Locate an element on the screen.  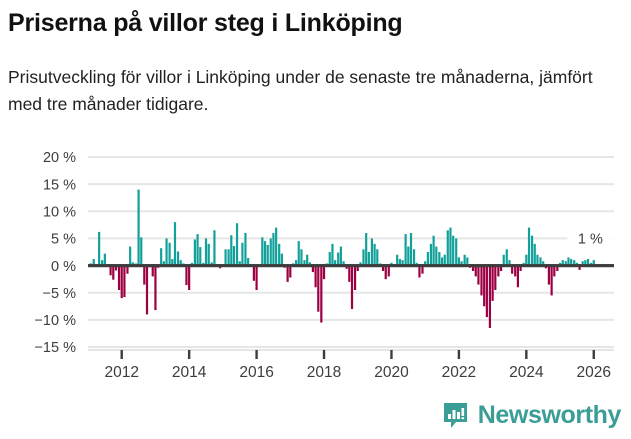
x-axis-tick-label: 2018 is located at coordinates (324, 372).